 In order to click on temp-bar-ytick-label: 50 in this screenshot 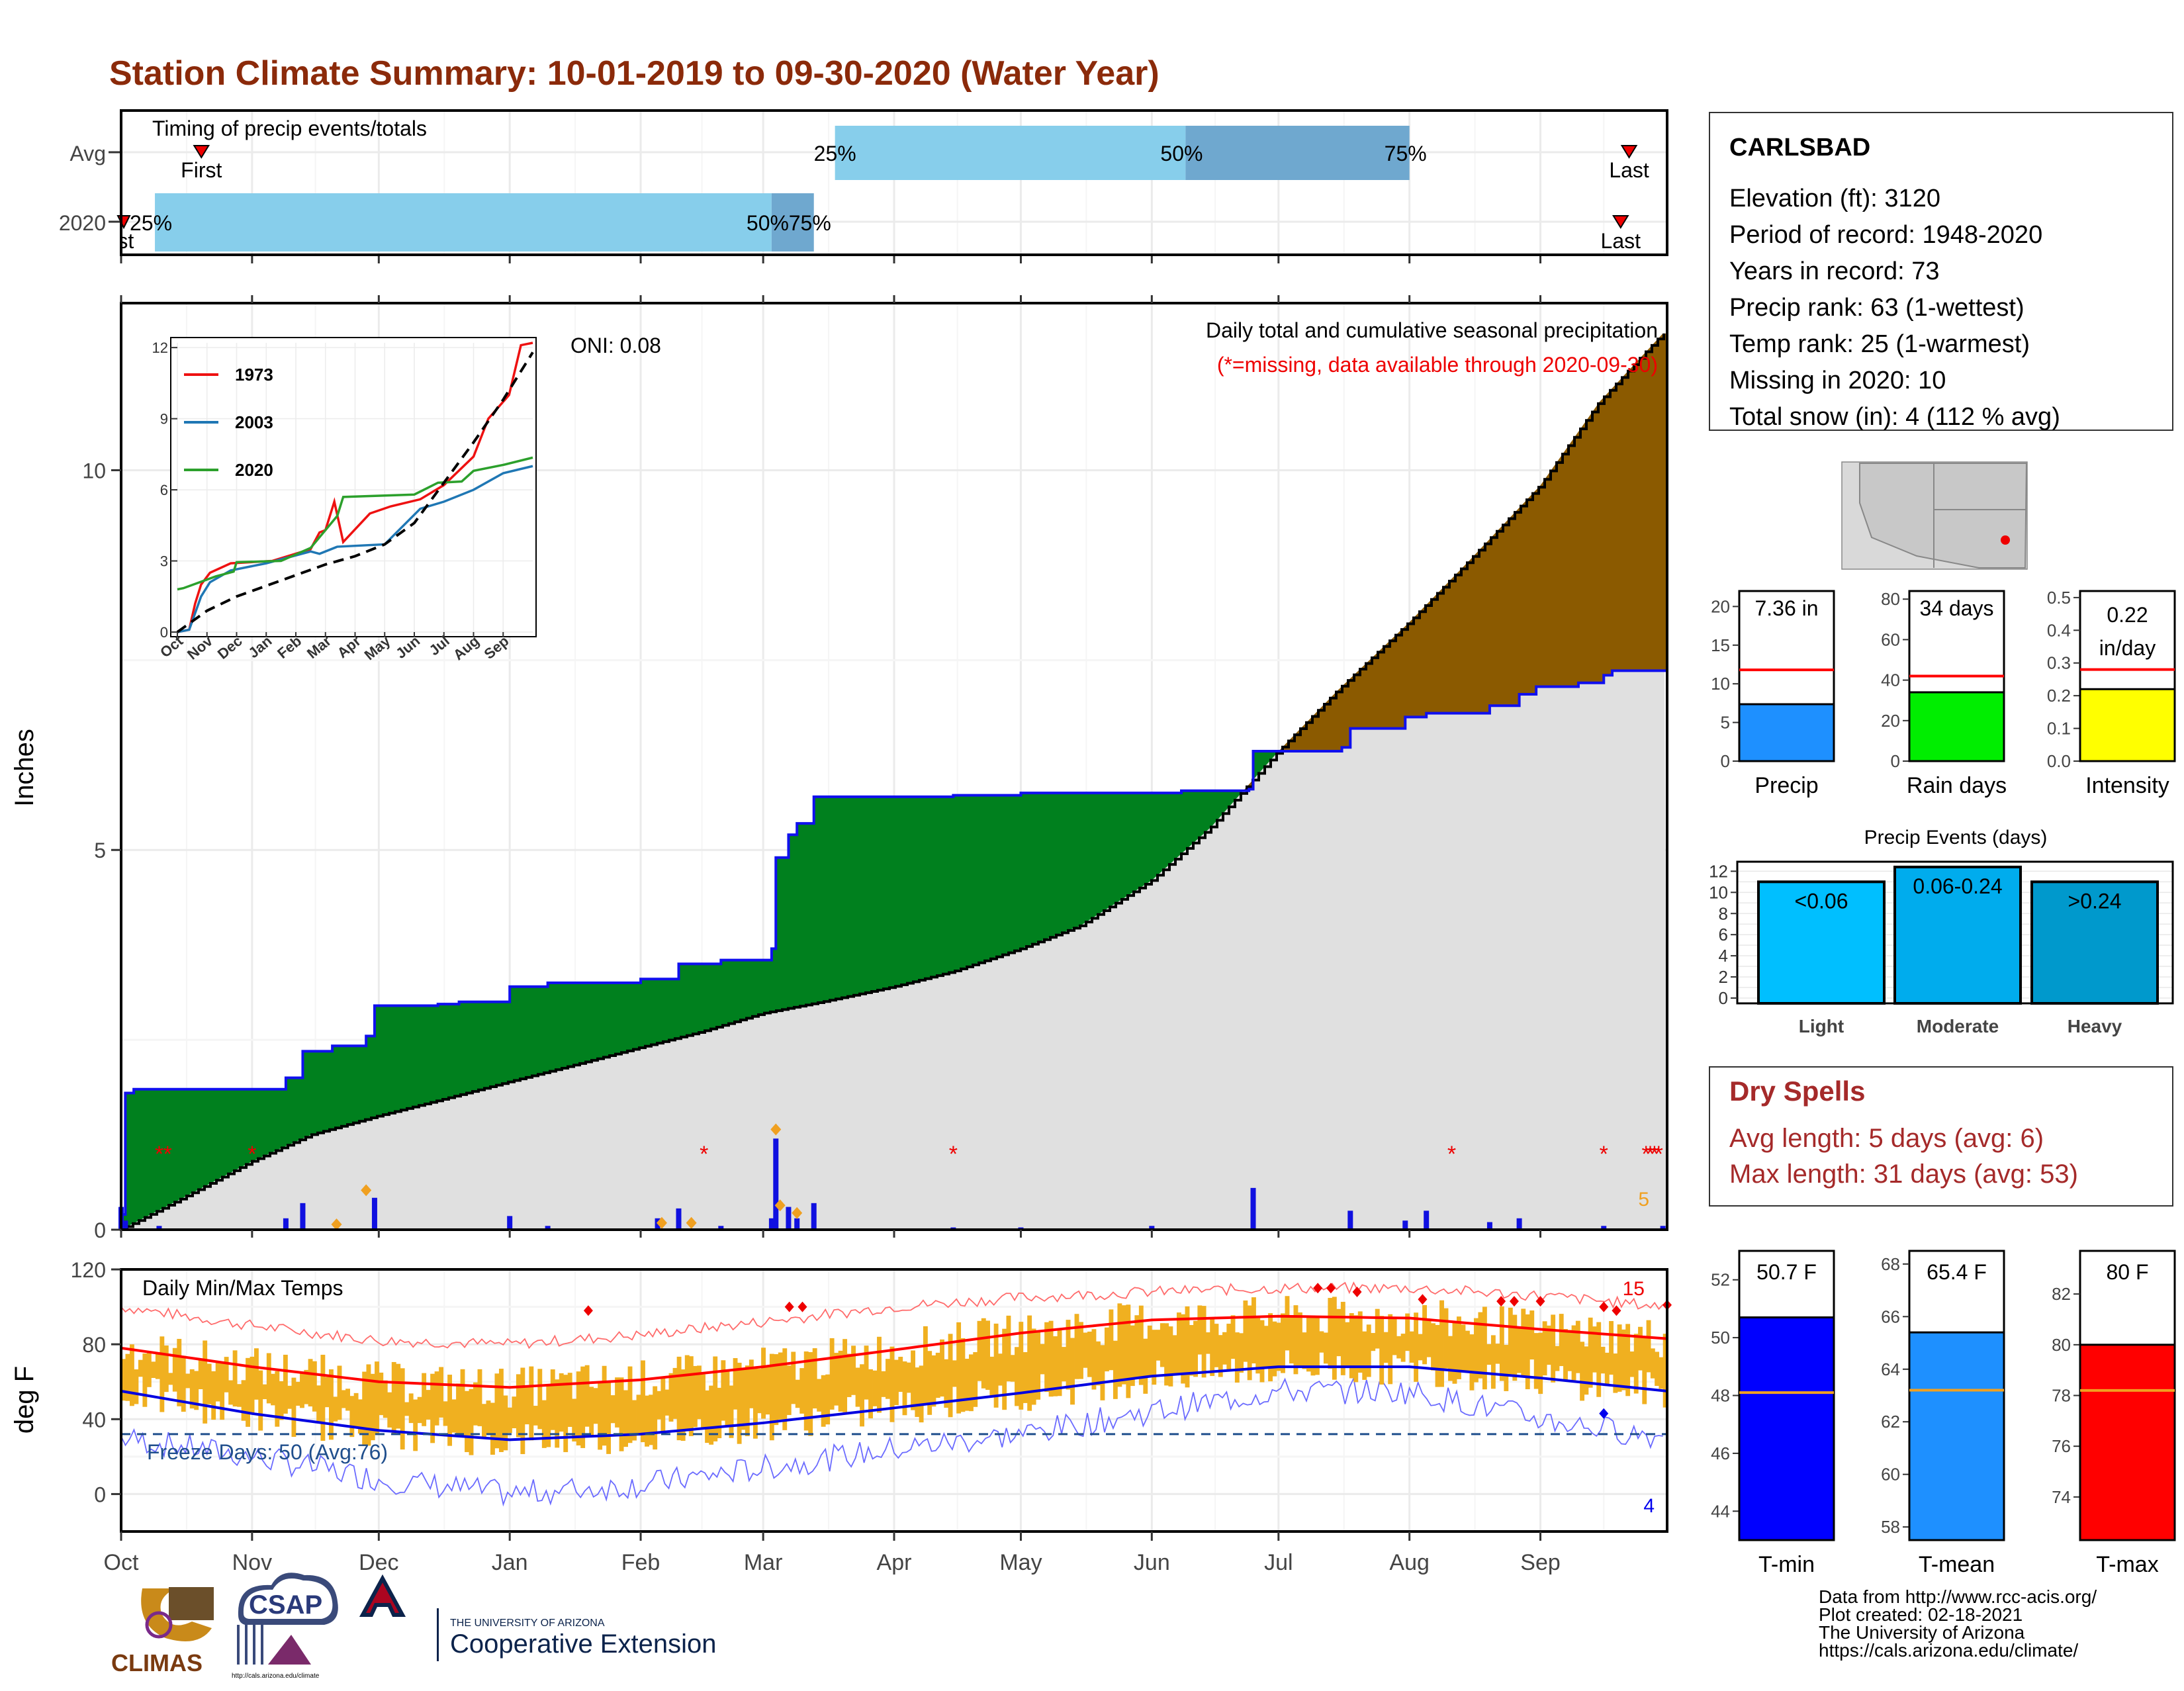, I will do `click(1720, 1338)`.